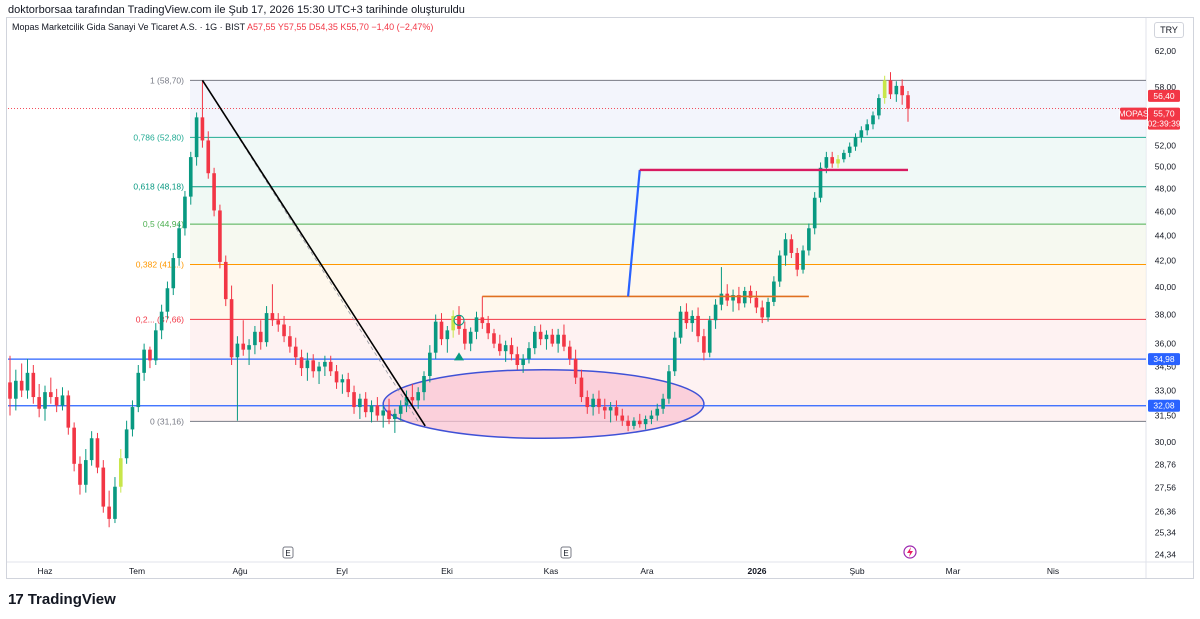 The image size is (1200, 619). Describe the element at coordinates (1166, 315) in the screenshot. I see `price-tick-label: 38,00` at that location.